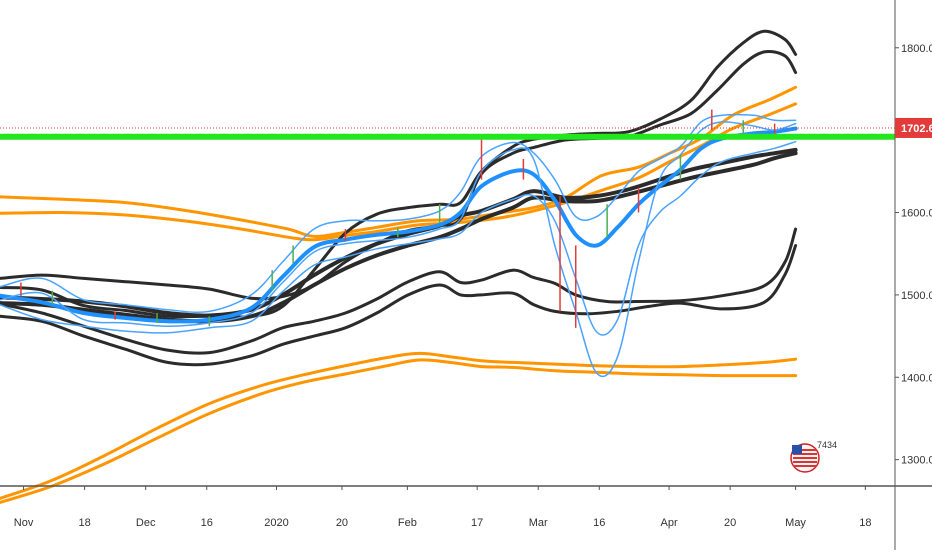  I want to click on price-axis-panel, so click(913, 275).